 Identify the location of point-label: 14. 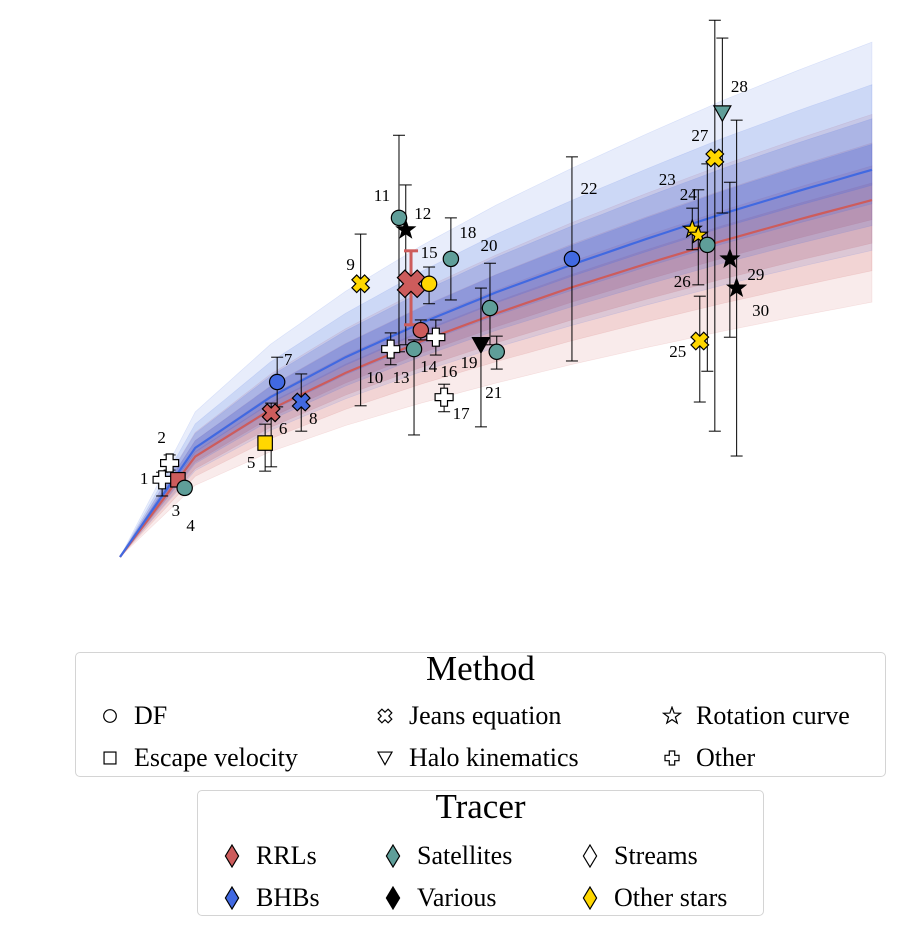
(429, 366).